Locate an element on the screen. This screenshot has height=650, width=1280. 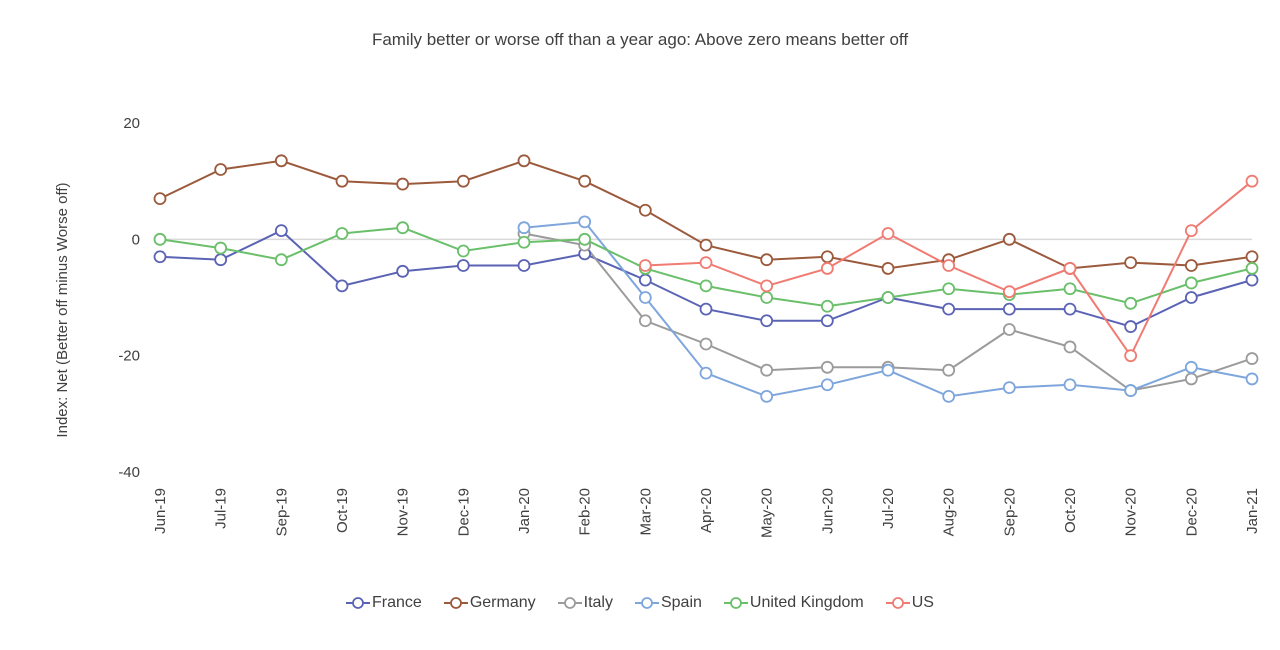
legend-item-italy: Italy is located at coordinates (585, 603).